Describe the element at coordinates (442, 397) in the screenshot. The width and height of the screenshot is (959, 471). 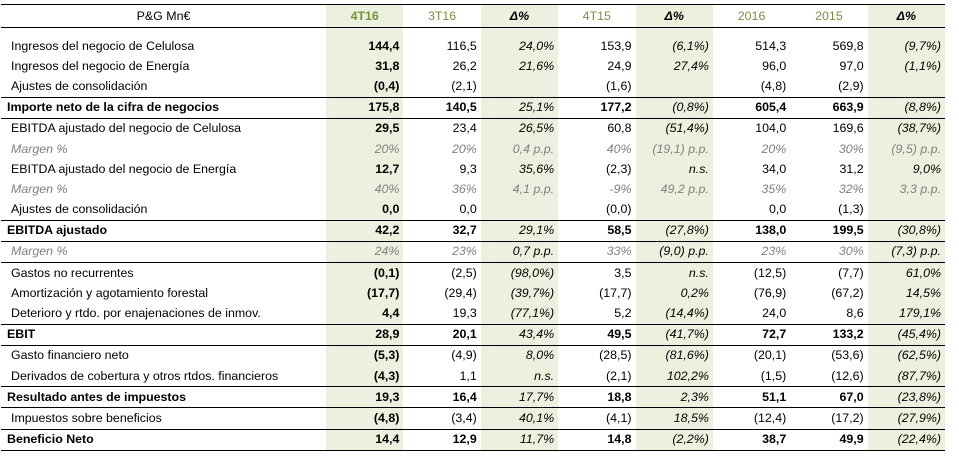
I see `table-cell: 16,4` at that location.